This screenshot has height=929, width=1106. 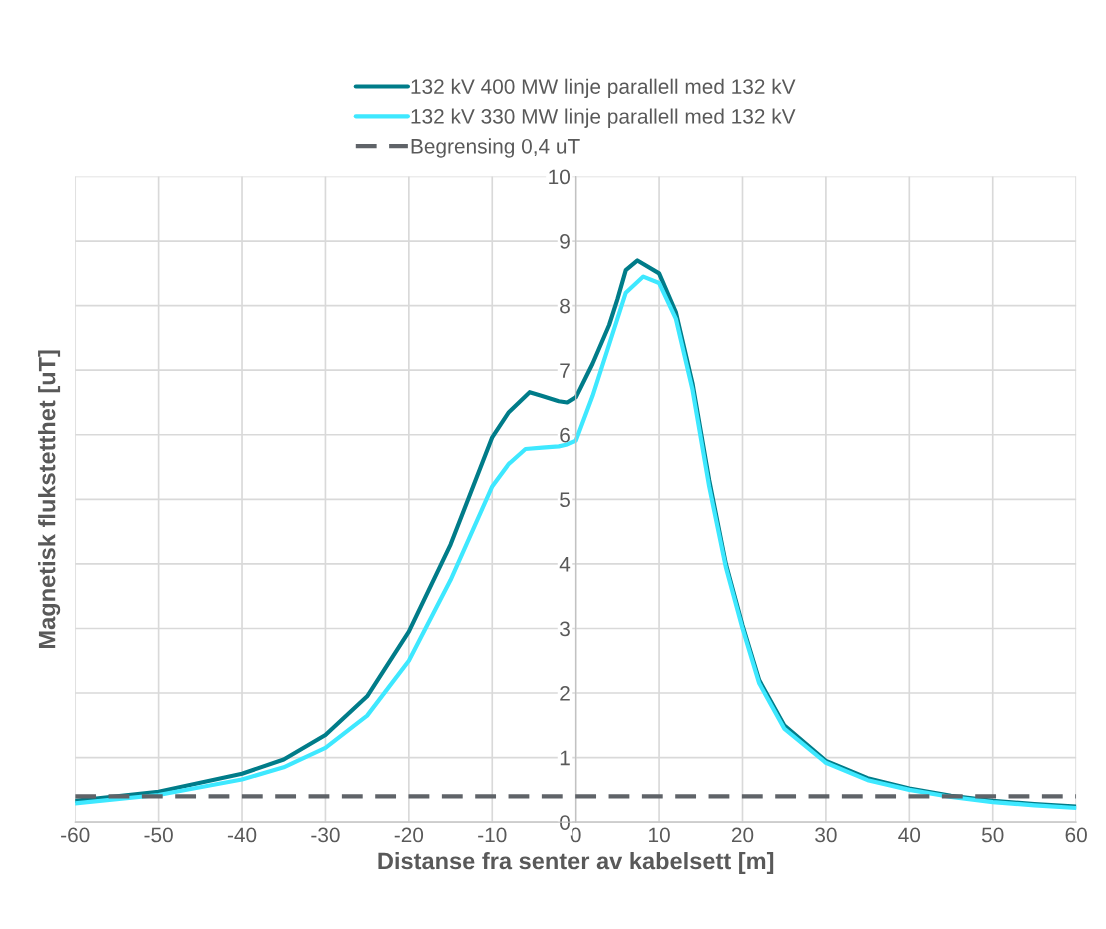 I want to click on x-axis-title: Distanse fra senter av kabelsett [m], so click(x=576, y=863).